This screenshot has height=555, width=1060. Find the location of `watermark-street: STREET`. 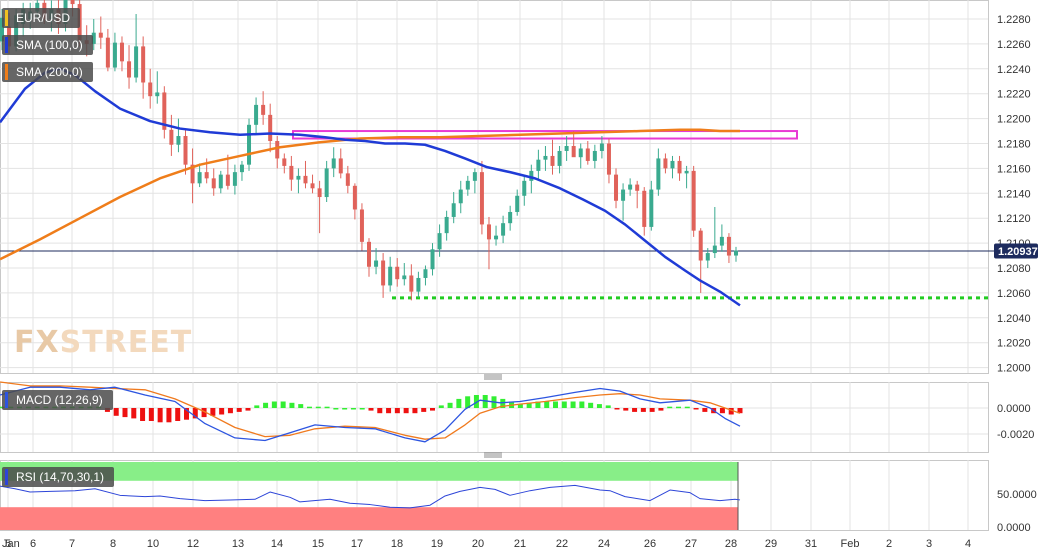

watermark-street: STREET is located at coordinates (126, 342).